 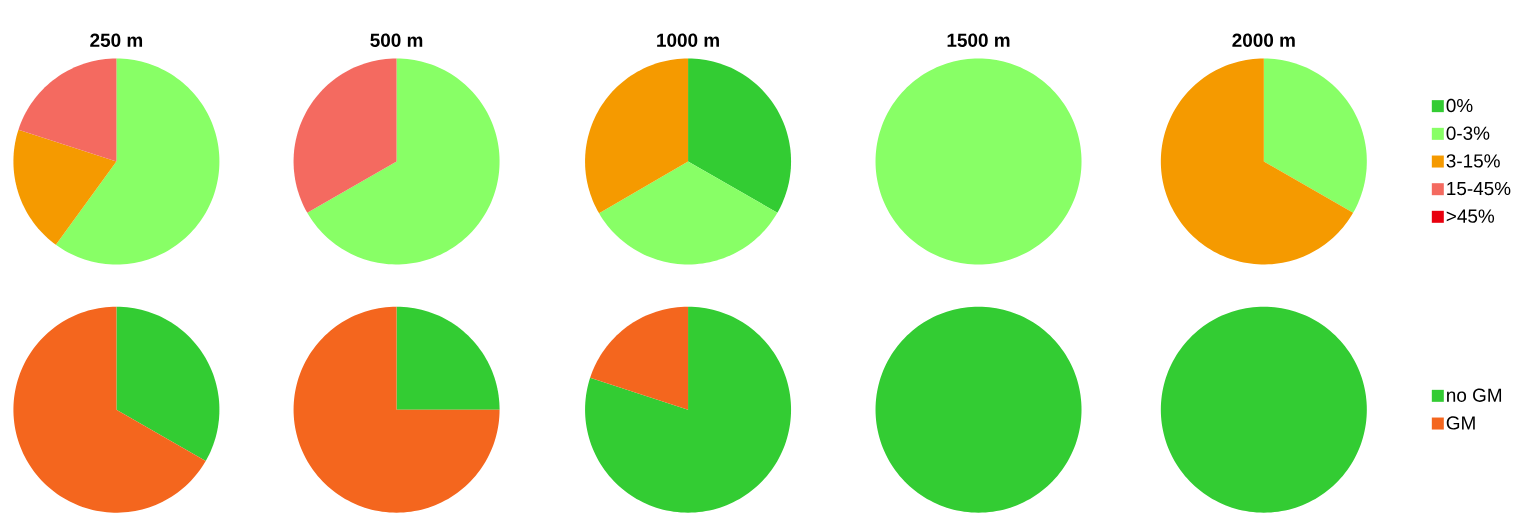 What do you see at coordinates (1468, 133) in the screenshot?
I see `legend-label: 0-3%` at bounding box center [1468, 133].